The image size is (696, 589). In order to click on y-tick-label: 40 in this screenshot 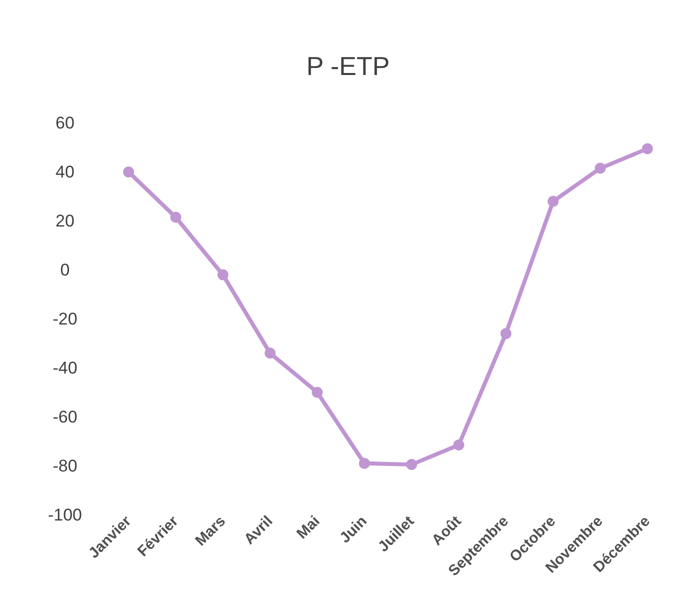, I will do `click(65, 172)`.